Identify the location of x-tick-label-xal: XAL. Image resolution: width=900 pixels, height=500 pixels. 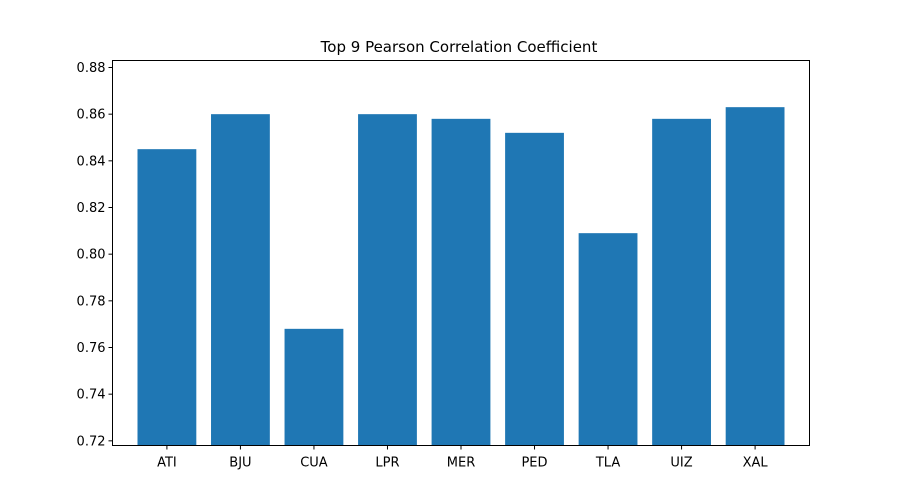
(756, 463).